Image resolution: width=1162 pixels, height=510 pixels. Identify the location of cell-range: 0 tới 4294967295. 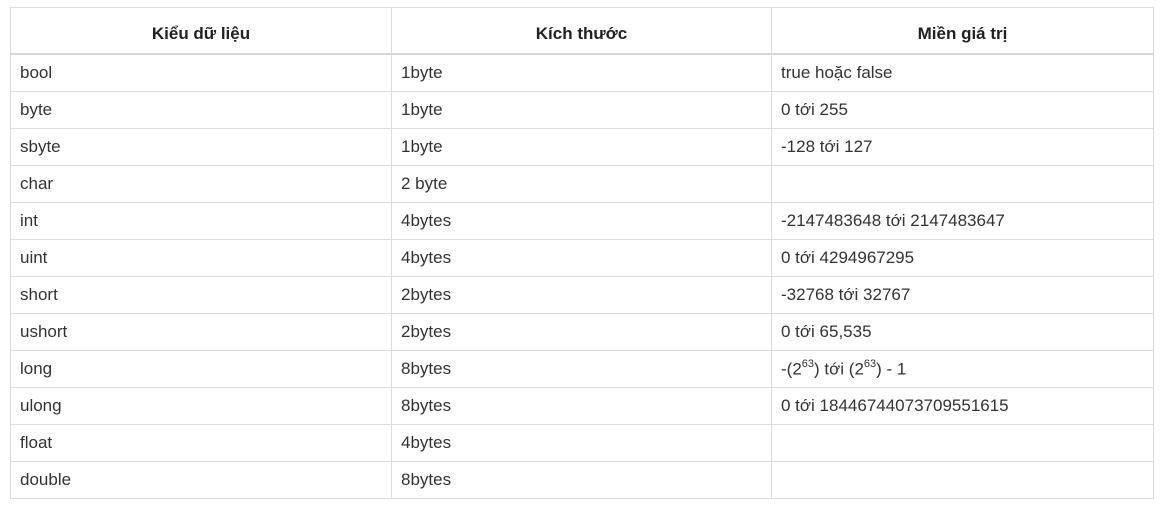
(962, 258).